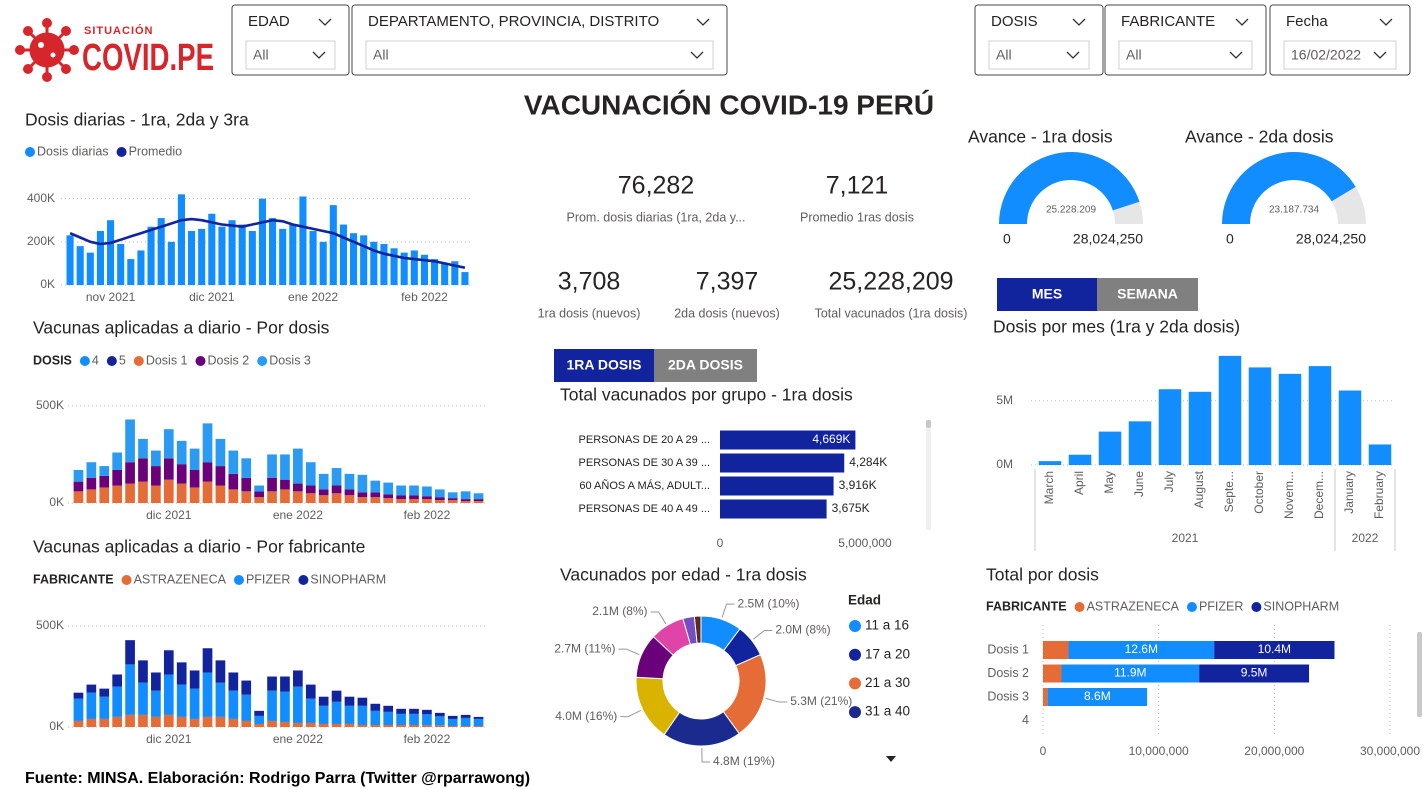  What do you see at coordinates (1014, 21) in the screenshot?
I see `filter-label: DOSIS` at bounding box center [1014, 21].